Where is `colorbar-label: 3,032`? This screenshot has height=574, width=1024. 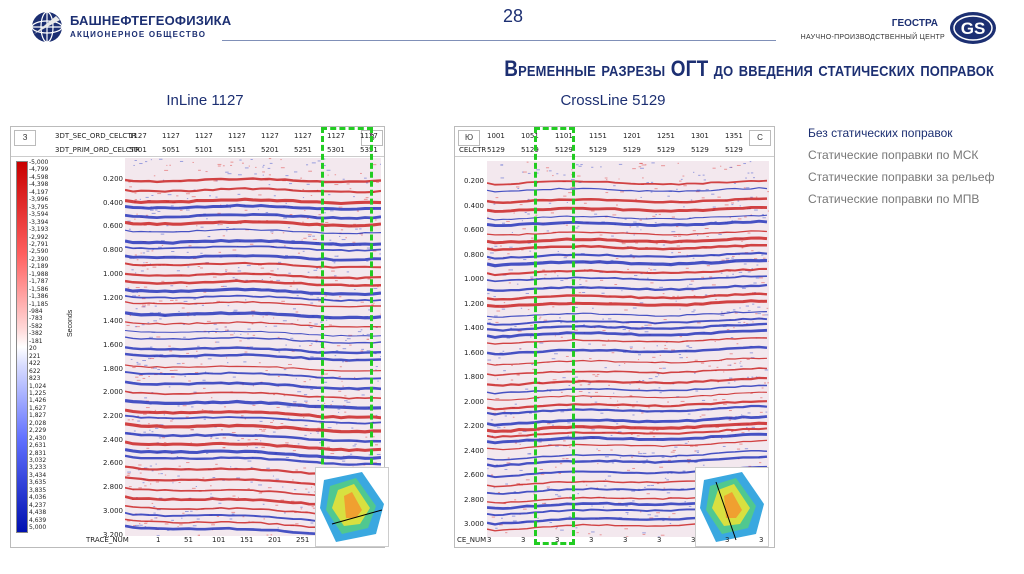
colorbar-label: 3,032 is located at coordinates (38, 460).